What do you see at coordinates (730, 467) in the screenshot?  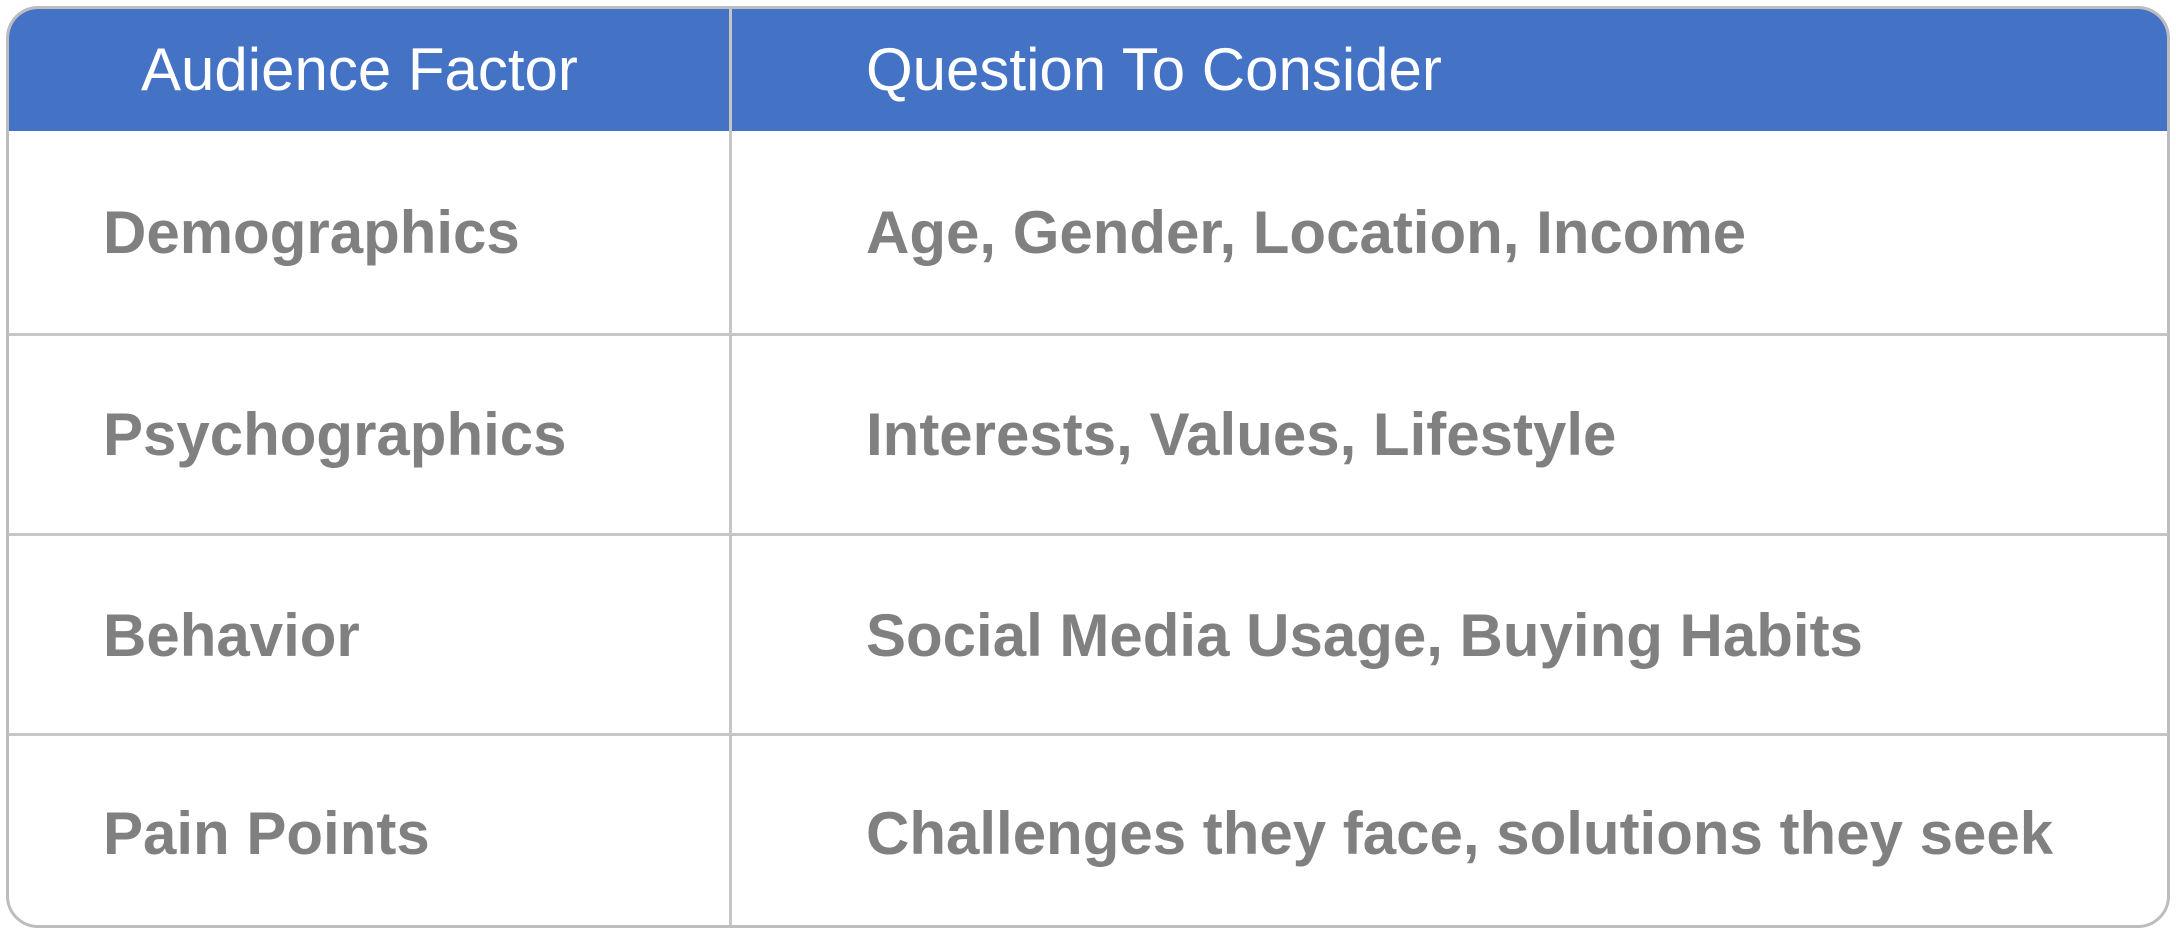 I see `column-divider` at bounding box center [730, 467].